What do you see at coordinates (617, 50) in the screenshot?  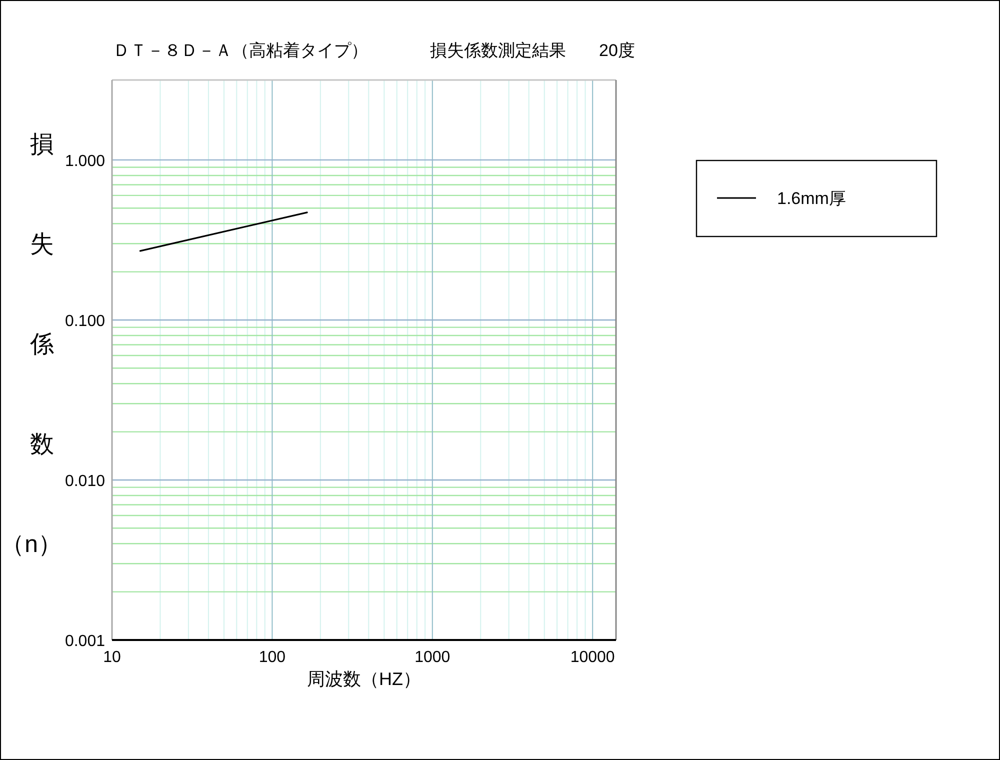 I see `text: 20度` at bounding box center [617, 50].